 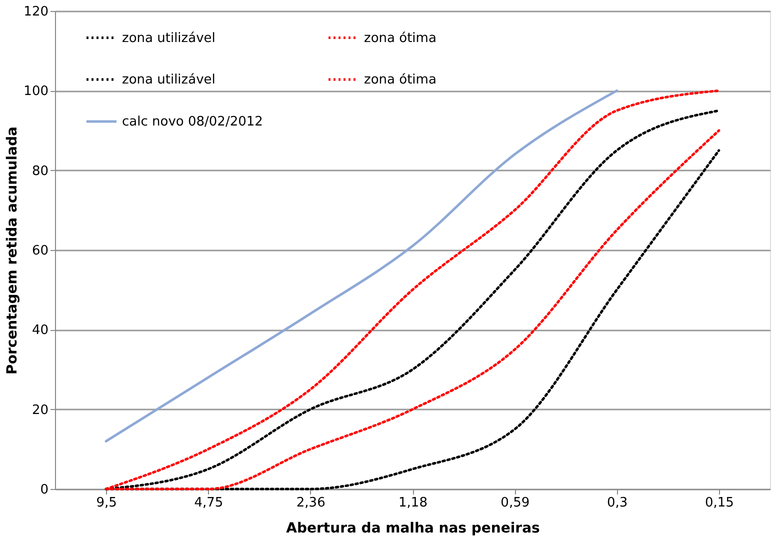 I want to click on x-tick-label: 2,36, so click(x=311, y=503).